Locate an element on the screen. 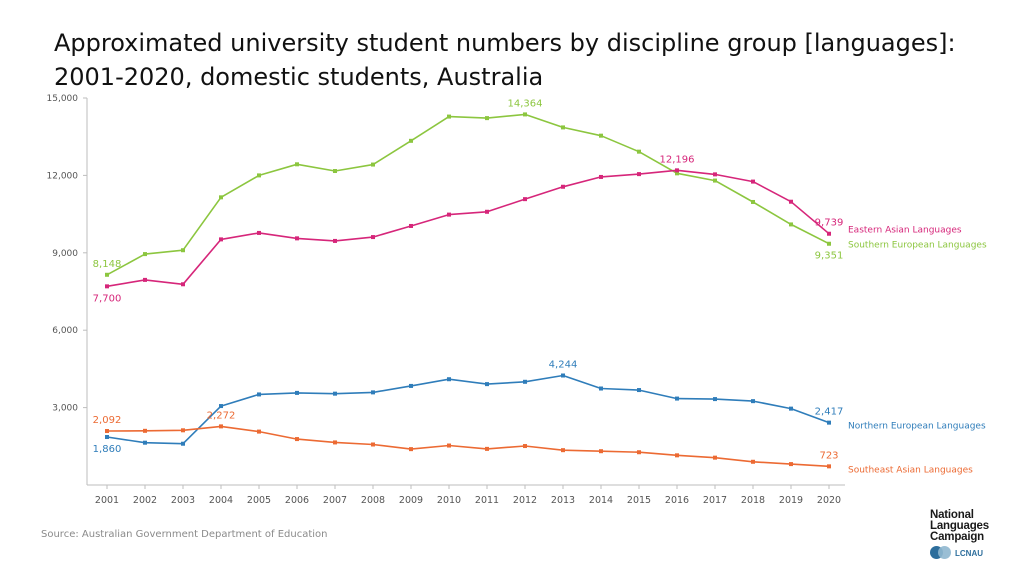 The image size is (1024, 576). x-tick-label: 2011 is located at coordinates (487, 500).